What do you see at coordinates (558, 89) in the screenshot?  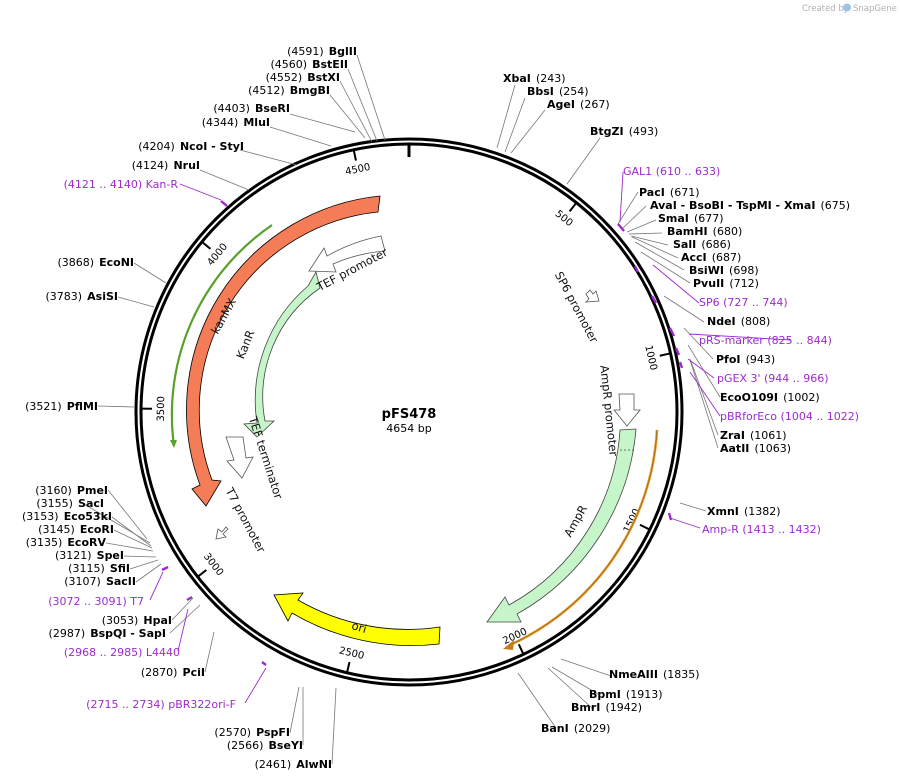 I see `site-bbsi-label: BbsI (254)` at bounding box center [558, 89].